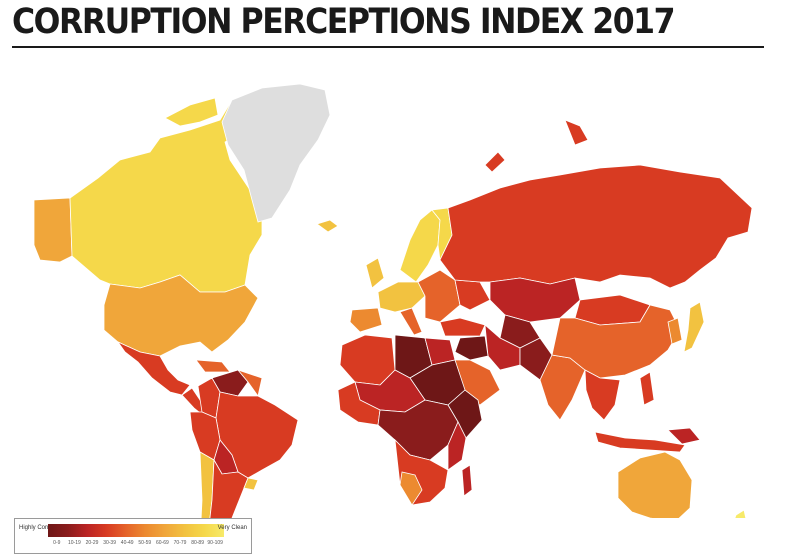 The height and width of the screenshot is (555, 792). What do you see at coordinates (640, 442) in the screenshot?
I see `region-indonesia` at bounding box center [640, 442].